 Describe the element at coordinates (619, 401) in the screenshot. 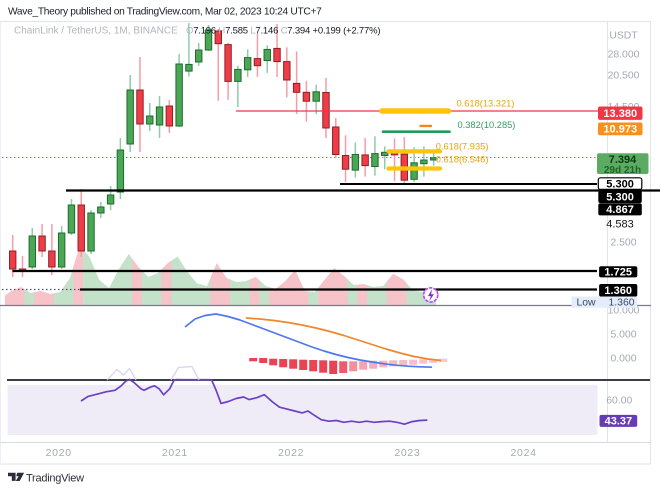

I see `svg-text: 60.00` at that location.